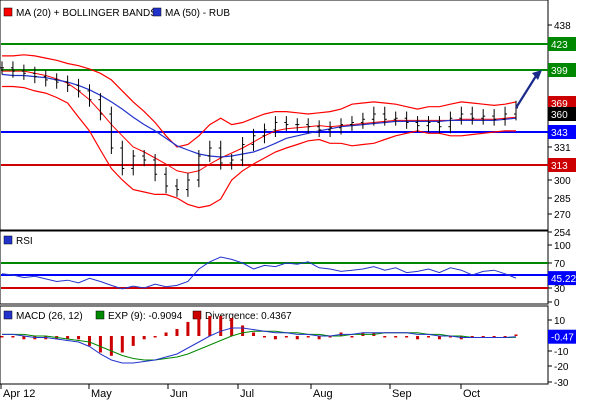 The image size is (590, 400). What do you see at coordinates (562, 26) in the screenshot?
I see `price-tick-label: 438` at bounding box center [562, 26].